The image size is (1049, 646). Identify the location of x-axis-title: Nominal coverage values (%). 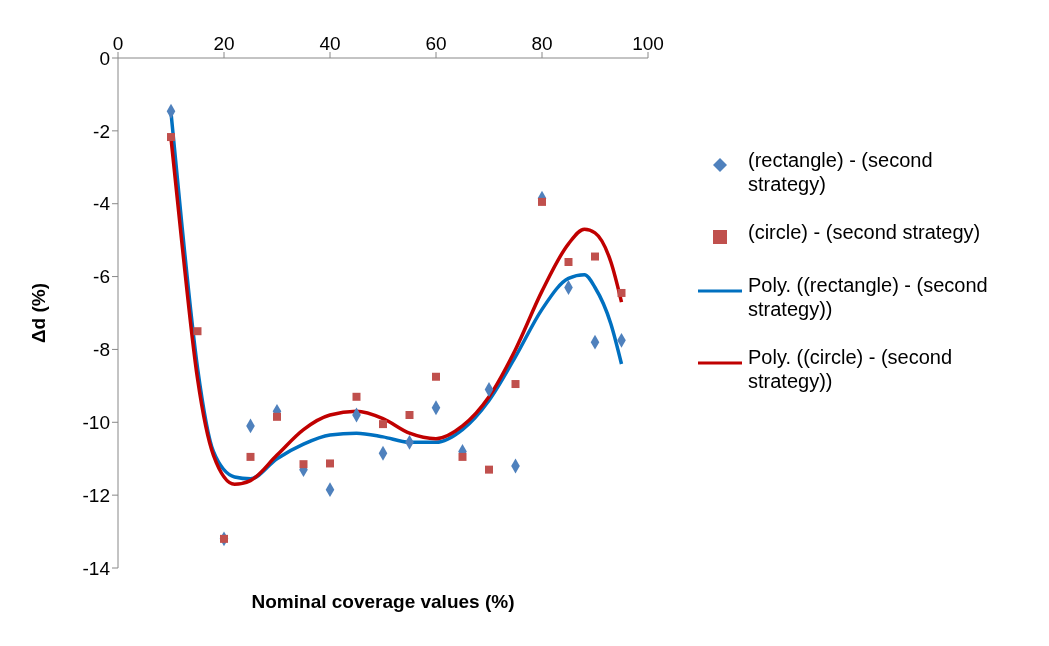
(383, 601).